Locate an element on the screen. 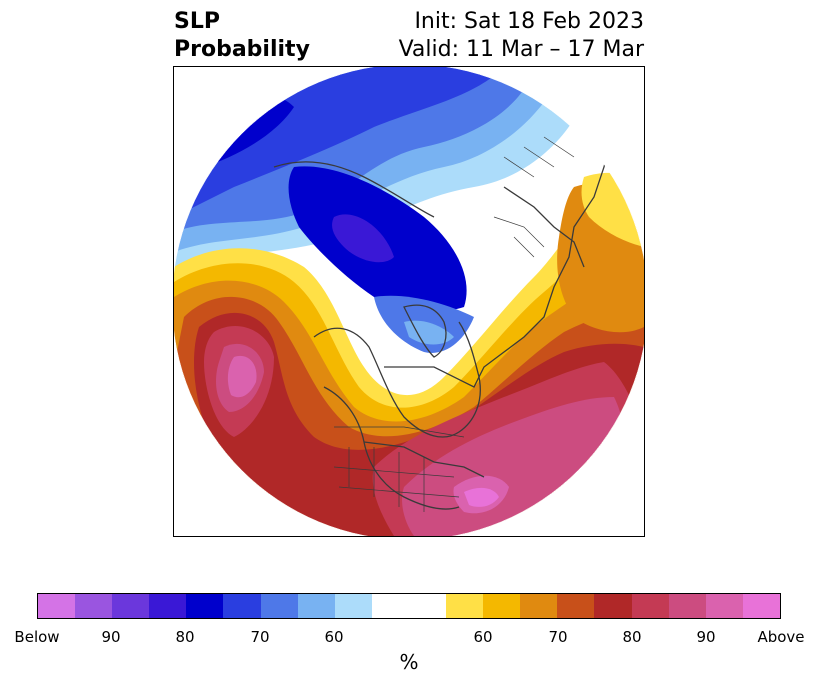  title-left: SLP Probability is located at coordinates (242, 36).